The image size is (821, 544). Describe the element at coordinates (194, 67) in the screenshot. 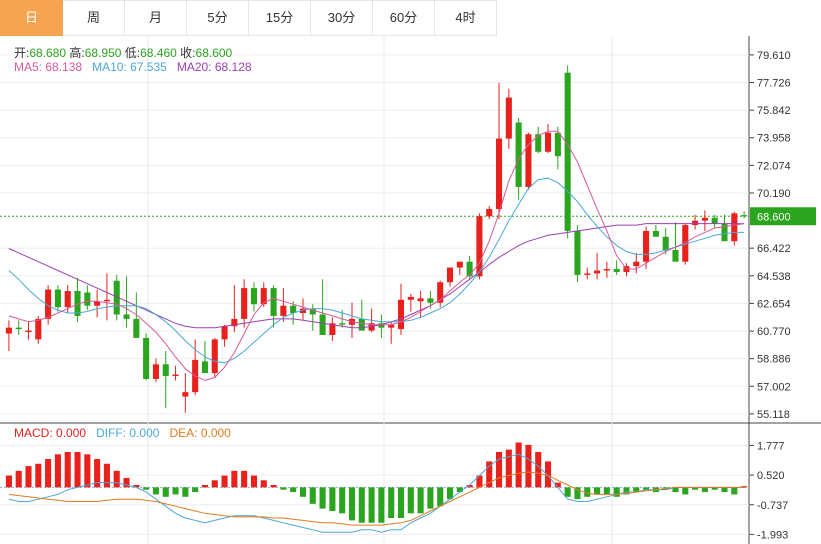

I see `ma20-label: MA20:` at that location.